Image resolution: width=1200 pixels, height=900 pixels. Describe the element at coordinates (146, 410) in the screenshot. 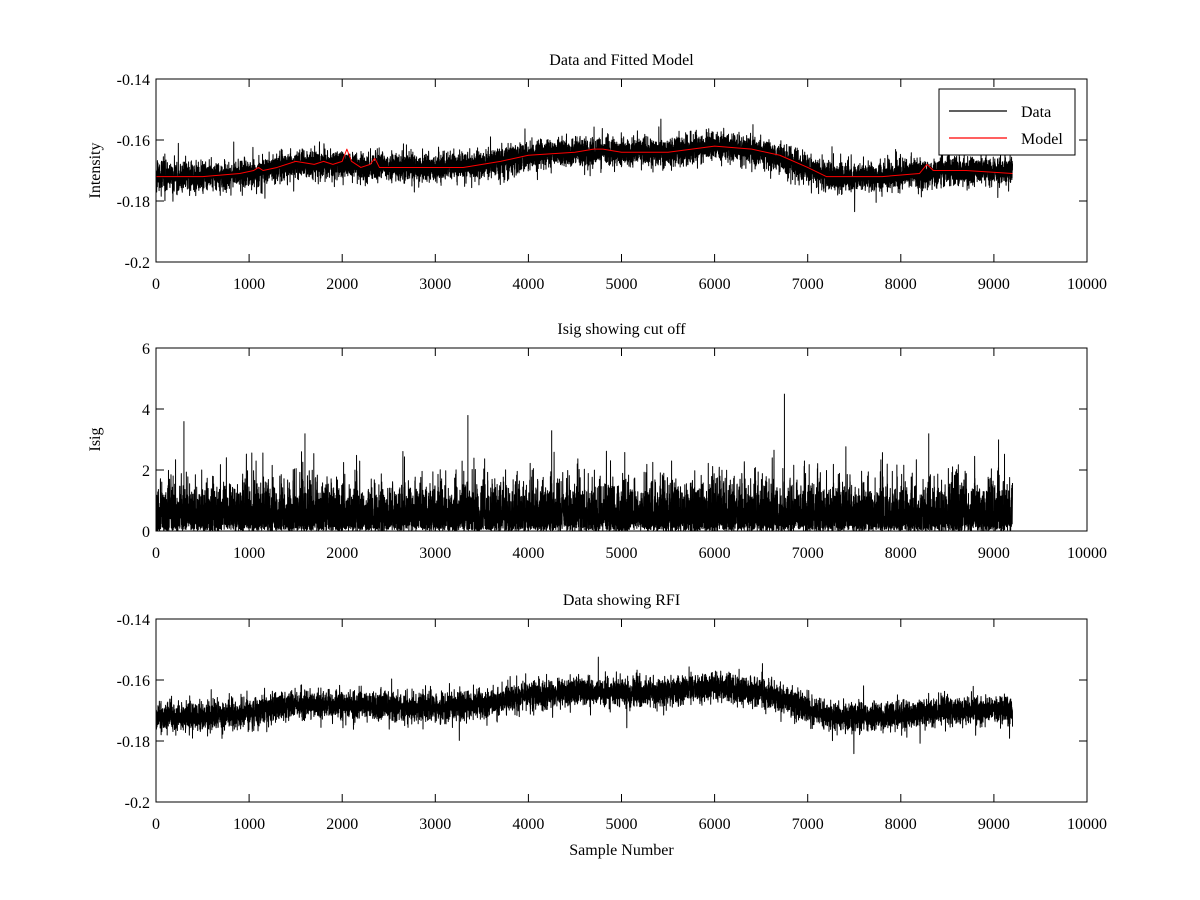

I see `y-tick-label: 4` at that location.